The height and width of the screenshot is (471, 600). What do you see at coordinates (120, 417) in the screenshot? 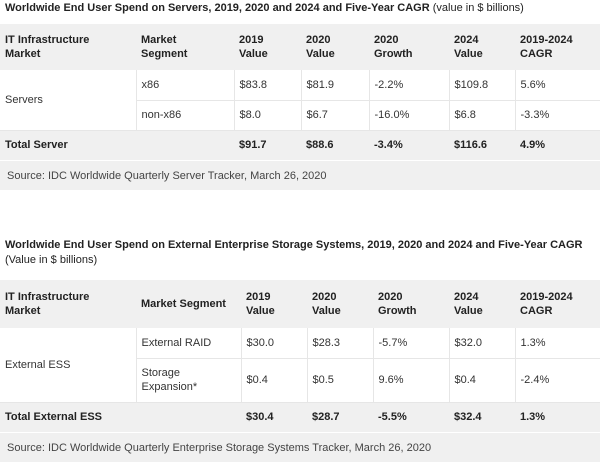
I see `total-label: Total External ESS` at bounding box center [120, 417].